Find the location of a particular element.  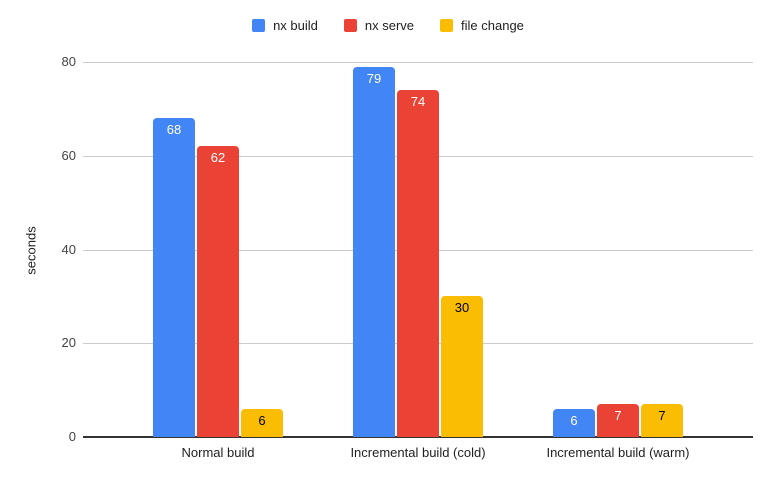

bar-value-label: 62 is located at coordinates (218, 158).